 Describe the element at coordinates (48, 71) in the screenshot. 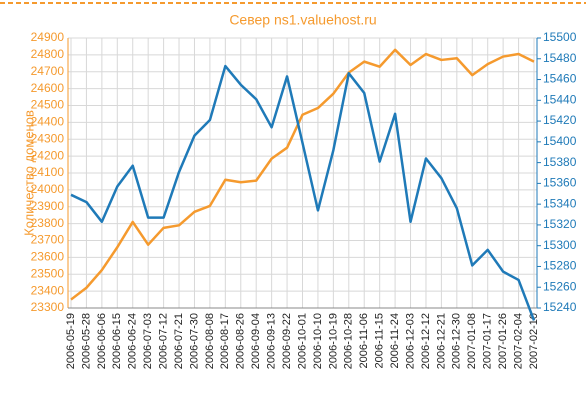

I see `y-tick-label: 24700` at that location.